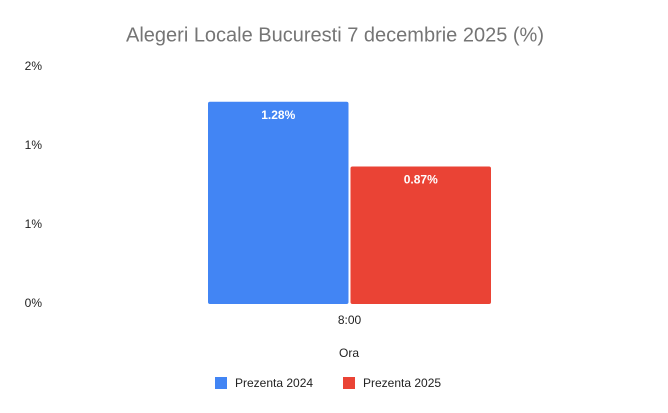 This screenshot has height=413, width=668. What do you see at coordinates (278, 115) in the screenshot?
I see `data-label: 1.28%` at bounding box center [278, 115].